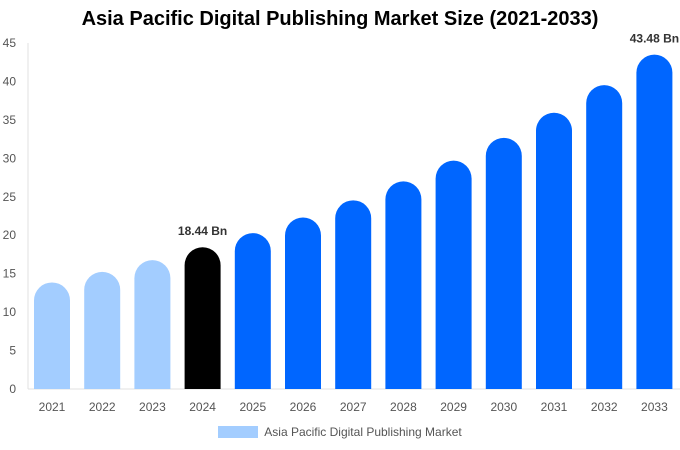  Describe the element at coordinates (453, 407) in the screenshot. I see `x-tick-label: 2029` at that location.